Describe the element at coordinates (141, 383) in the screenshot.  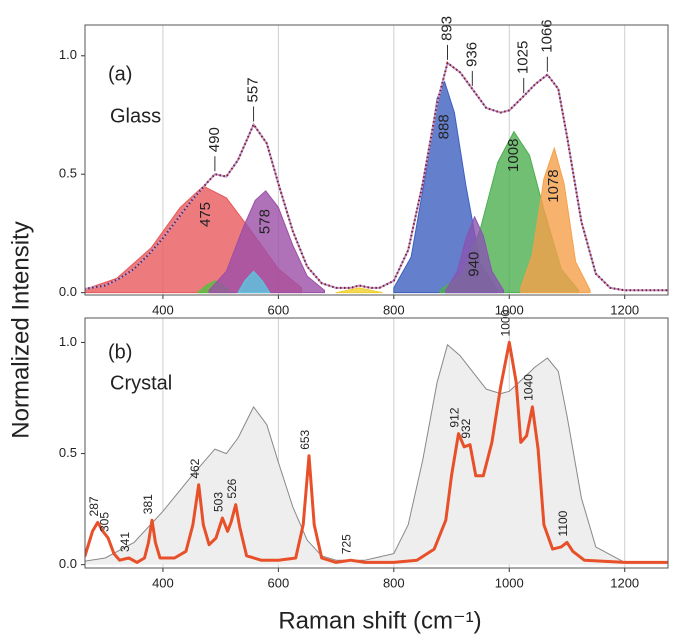
I see `sample-label: Crystal` at that location.